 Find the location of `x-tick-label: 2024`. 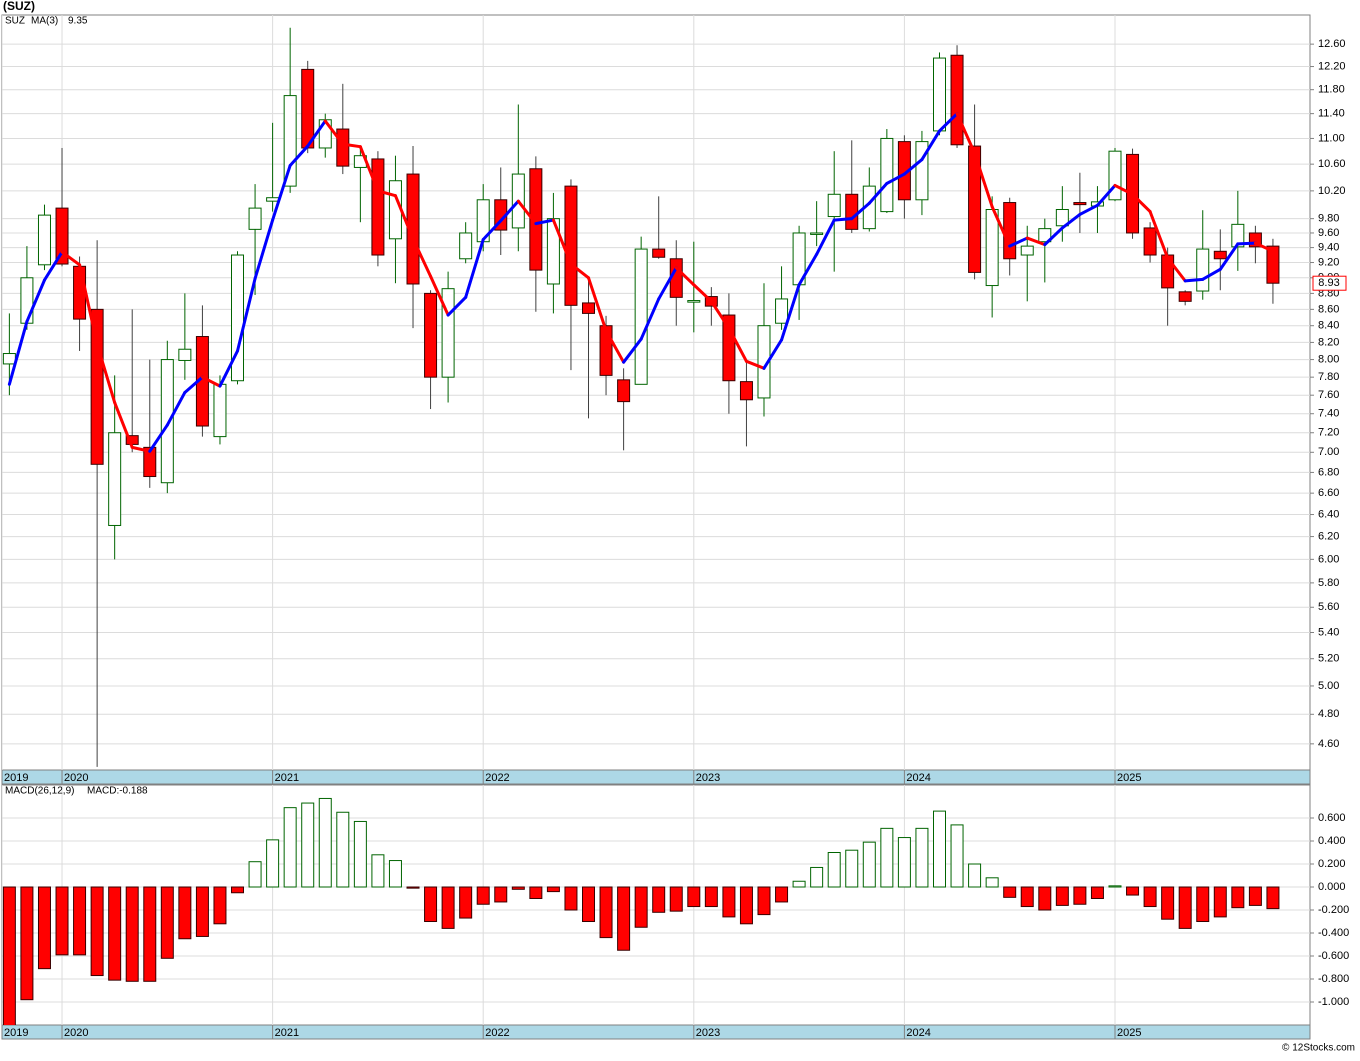

x-tick-label: 2024 is located at coordinates (918, 778).